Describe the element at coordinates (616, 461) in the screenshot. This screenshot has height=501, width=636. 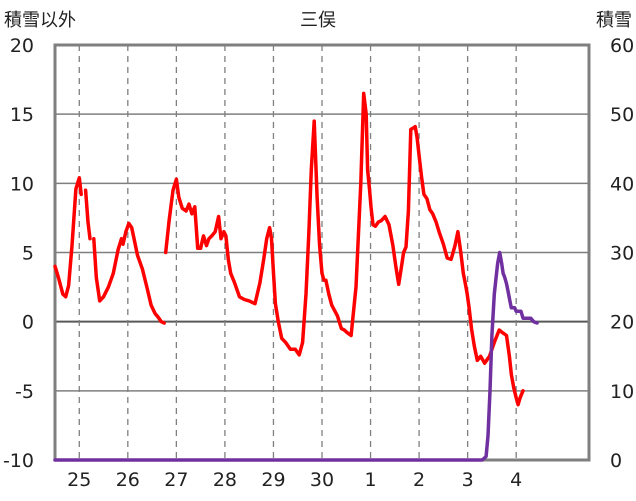
I see `y-right-tick-label: 0` at that location.